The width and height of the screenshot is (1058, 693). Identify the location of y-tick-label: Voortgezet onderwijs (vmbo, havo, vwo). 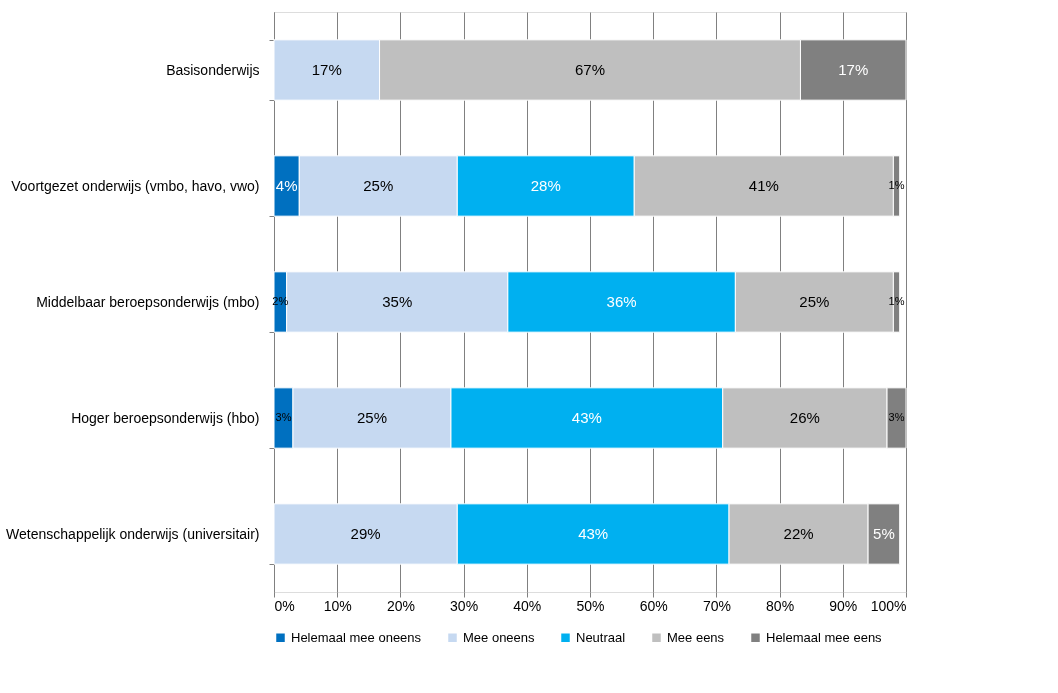
(135, 185).